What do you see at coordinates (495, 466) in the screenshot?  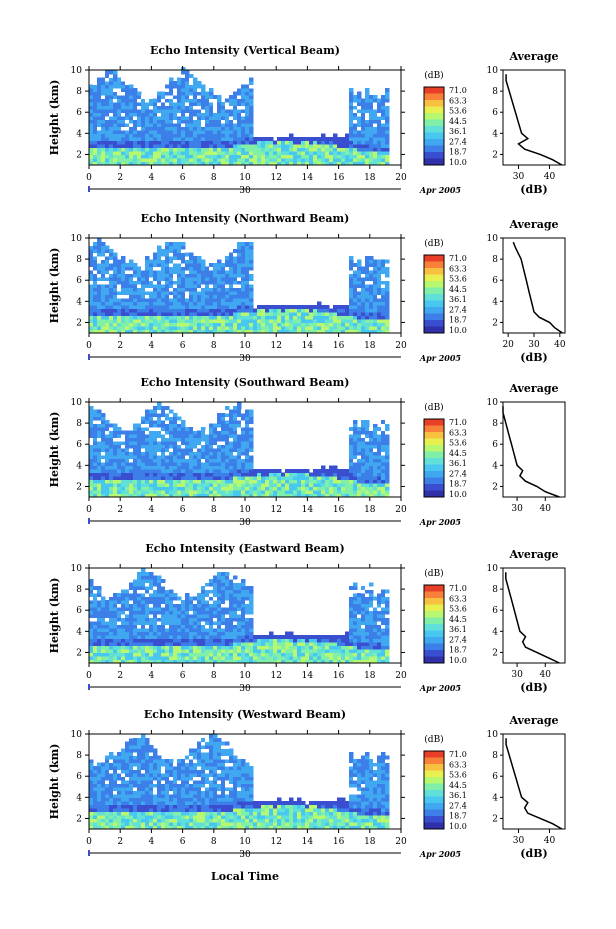 I see `avg-y-tick-label: 4` at bounding box center [495, 466].